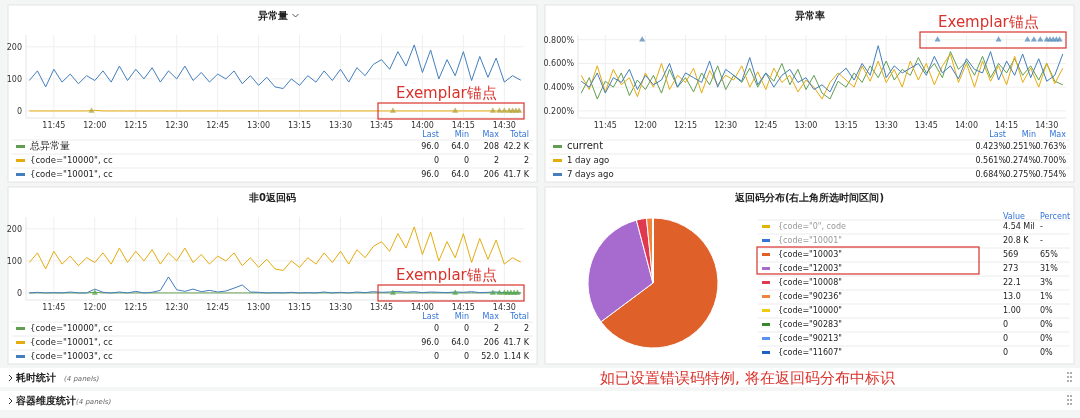  Describe the element at coordinates (810, 310) in the screenshot. I see `legend-label: {code="10000"` at that location.